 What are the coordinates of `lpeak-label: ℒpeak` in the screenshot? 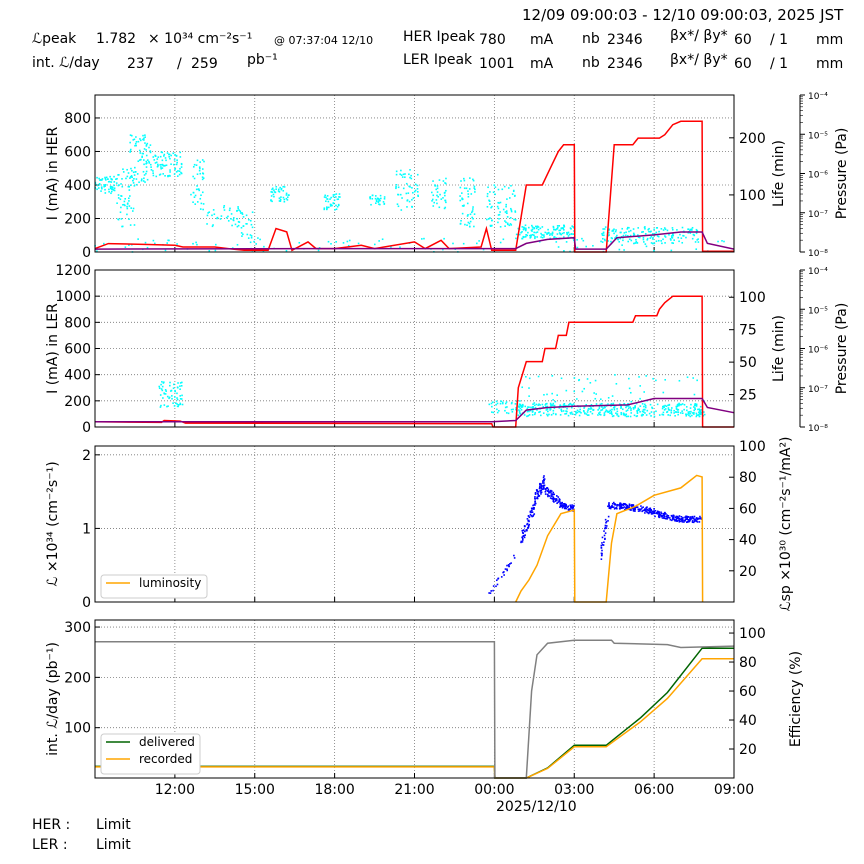 It's located at (54, 39).